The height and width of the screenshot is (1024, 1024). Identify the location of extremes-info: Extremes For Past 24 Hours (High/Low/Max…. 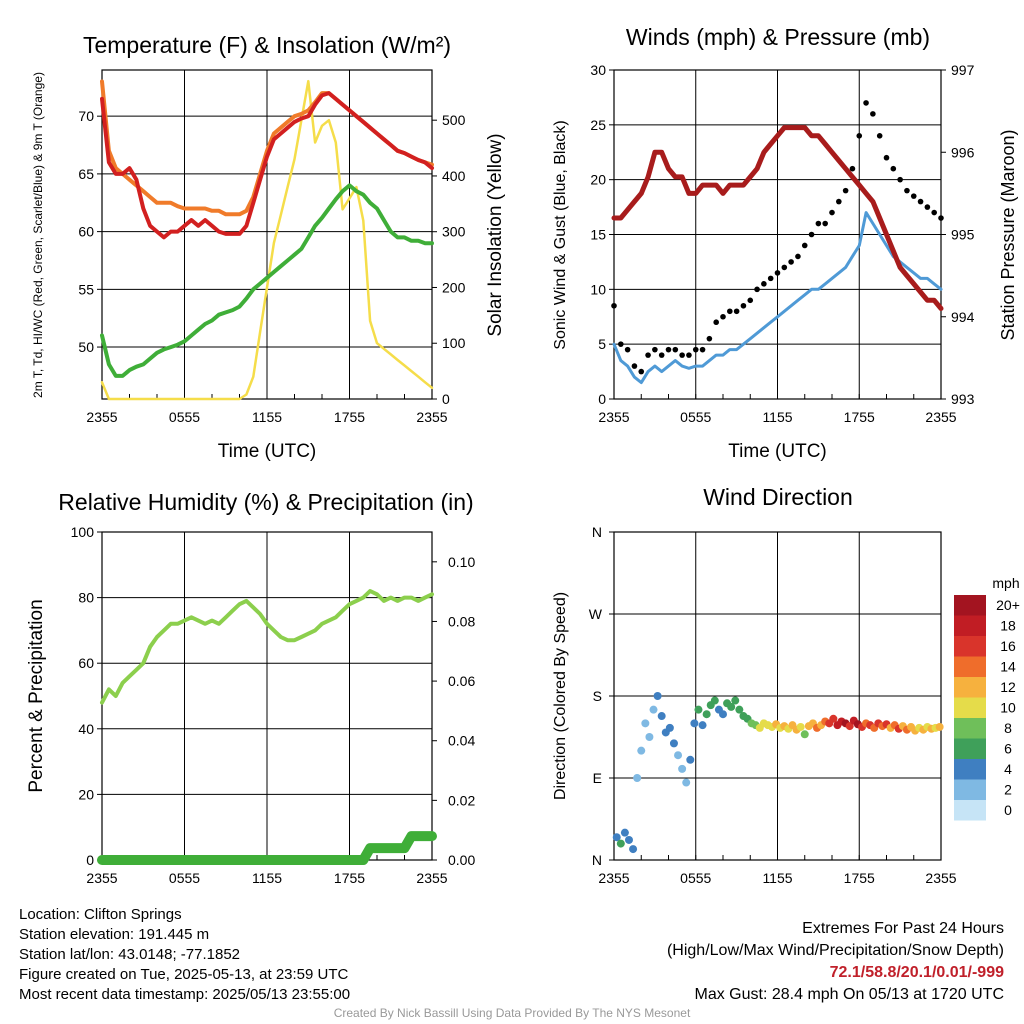
(835, 962).